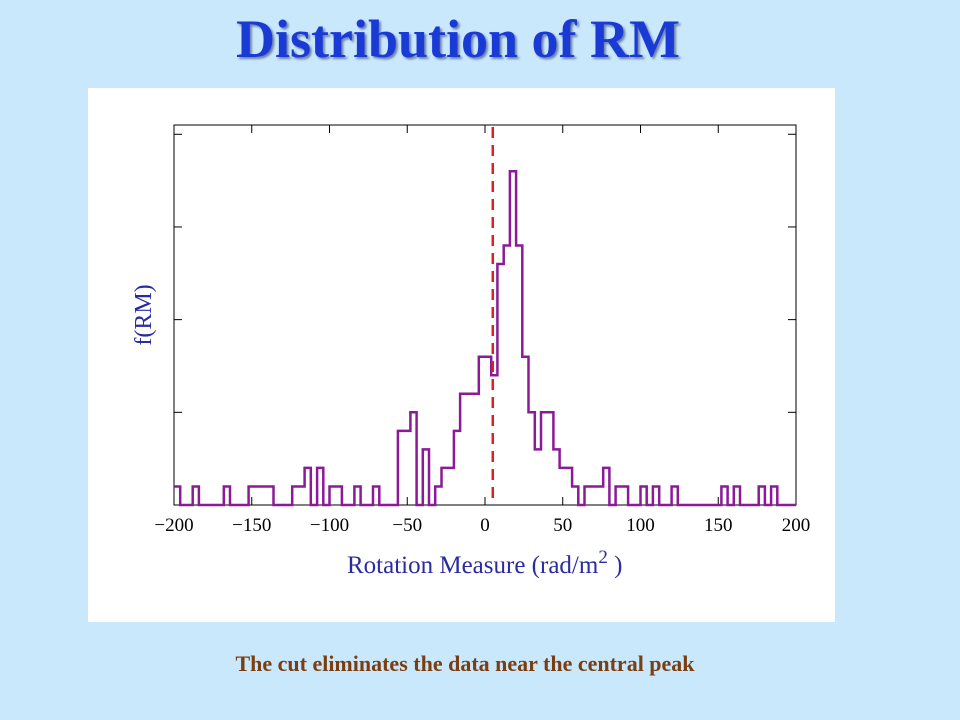 This screenshot has height=720, width=960. I want to click on x-axis-label-main: Rotation Measure (rad/m, so click(473, 565).